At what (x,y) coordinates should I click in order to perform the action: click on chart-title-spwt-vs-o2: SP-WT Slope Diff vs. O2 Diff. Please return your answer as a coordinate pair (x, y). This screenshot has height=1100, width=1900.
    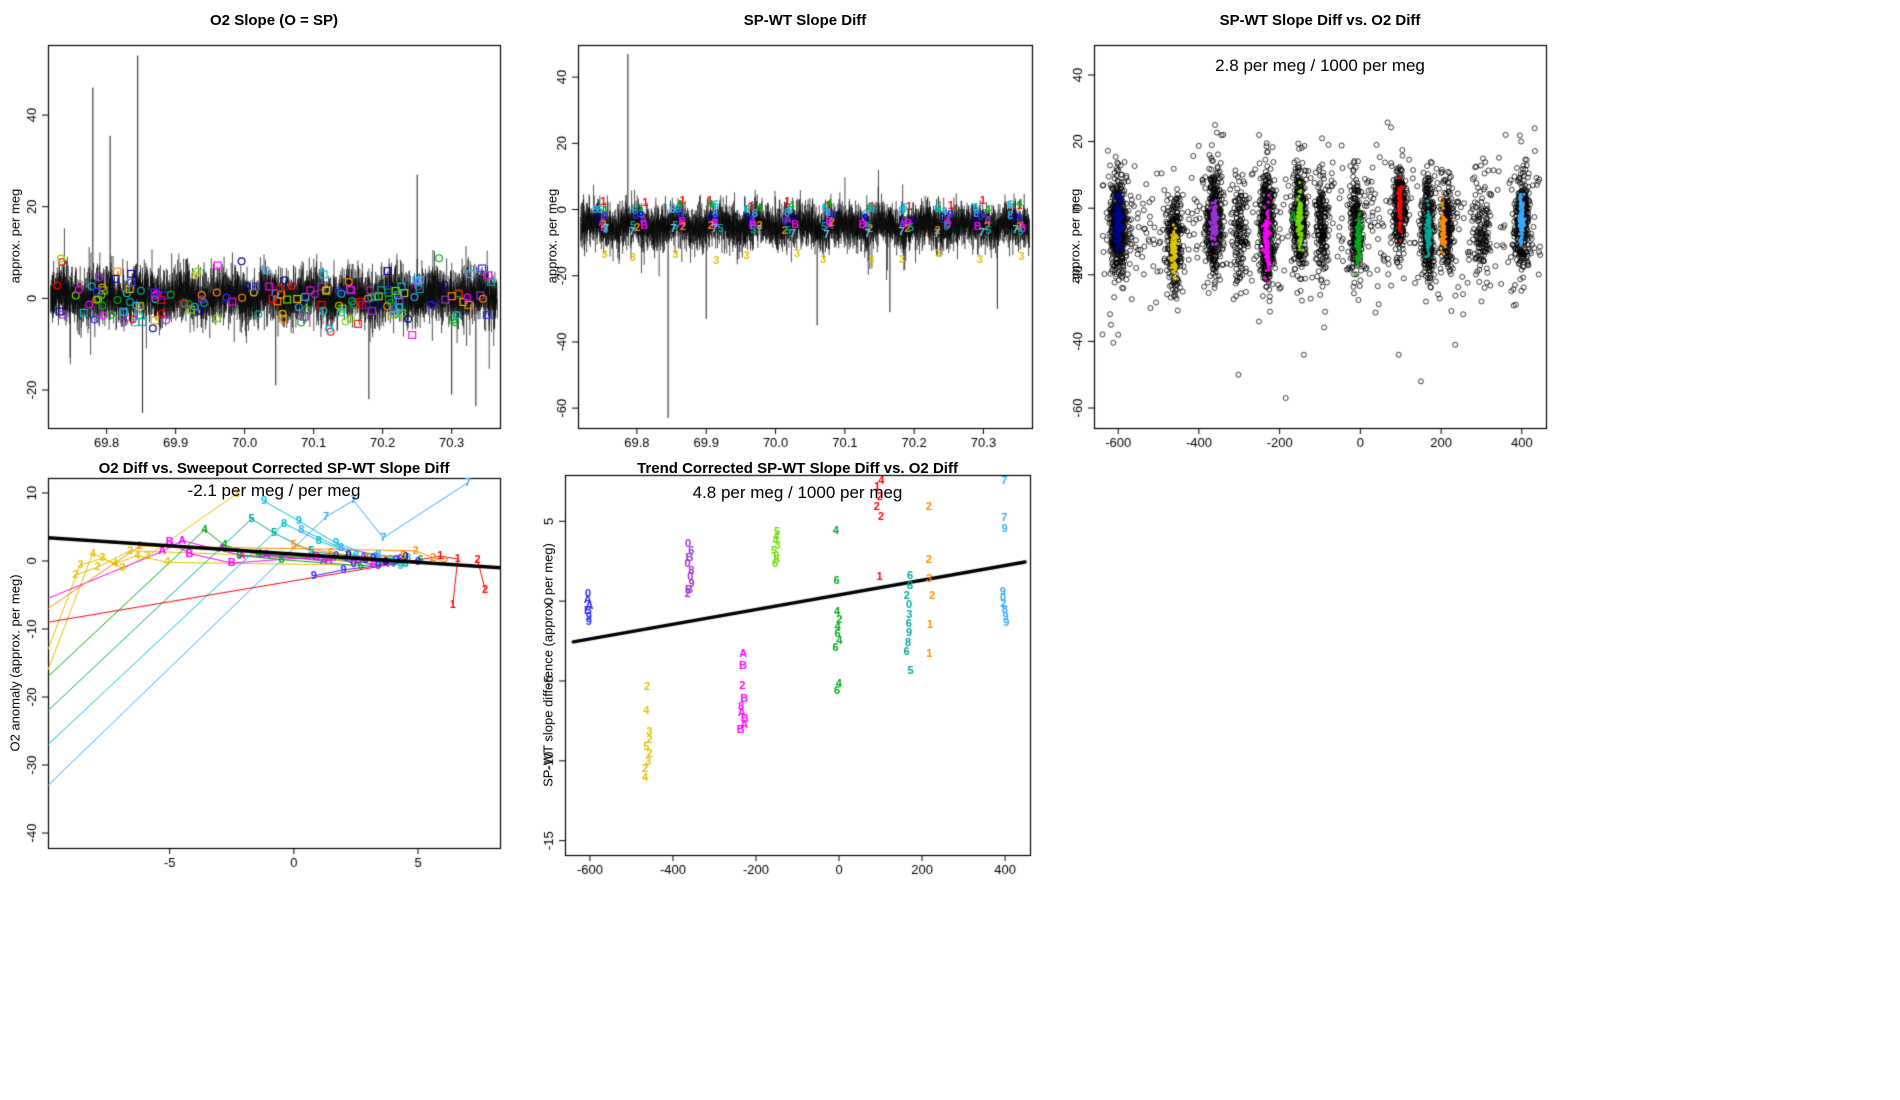
    Looking at the image, I should click on (1320, 20).